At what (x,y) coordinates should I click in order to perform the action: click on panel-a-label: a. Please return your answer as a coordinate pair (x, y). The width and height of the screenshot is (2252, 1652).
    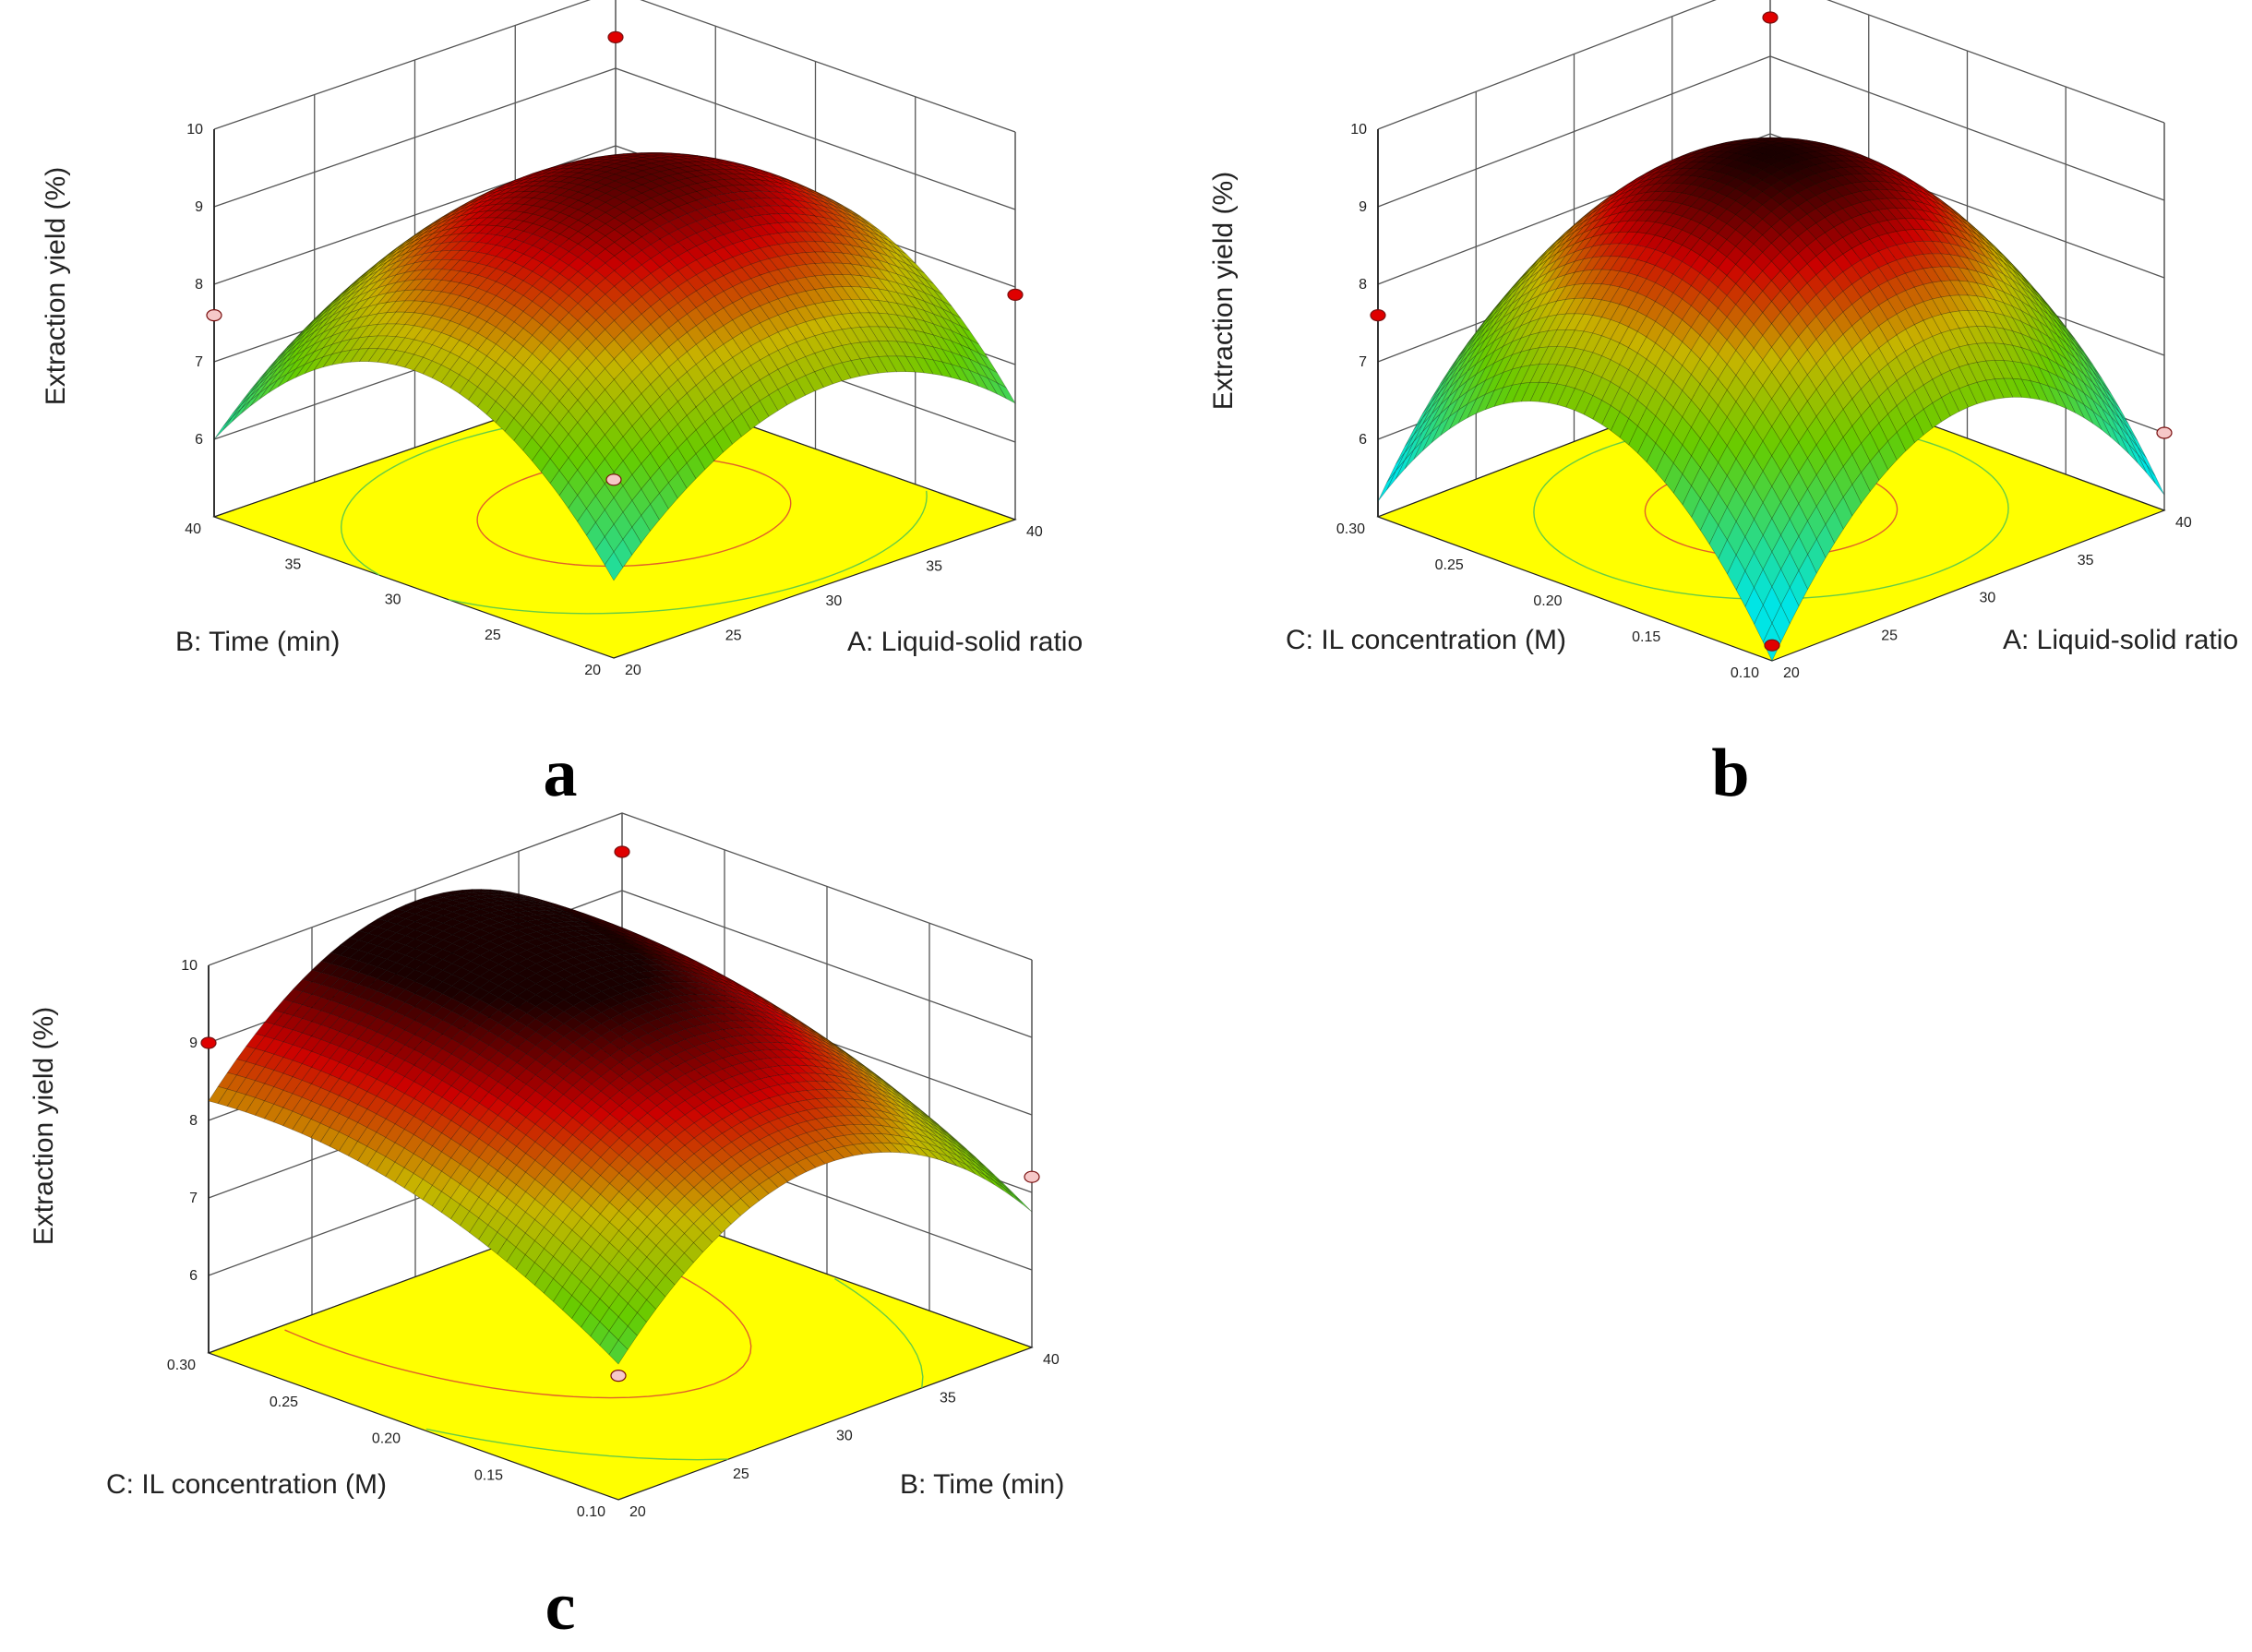
    Looking at the image, I should click on (561, 774).